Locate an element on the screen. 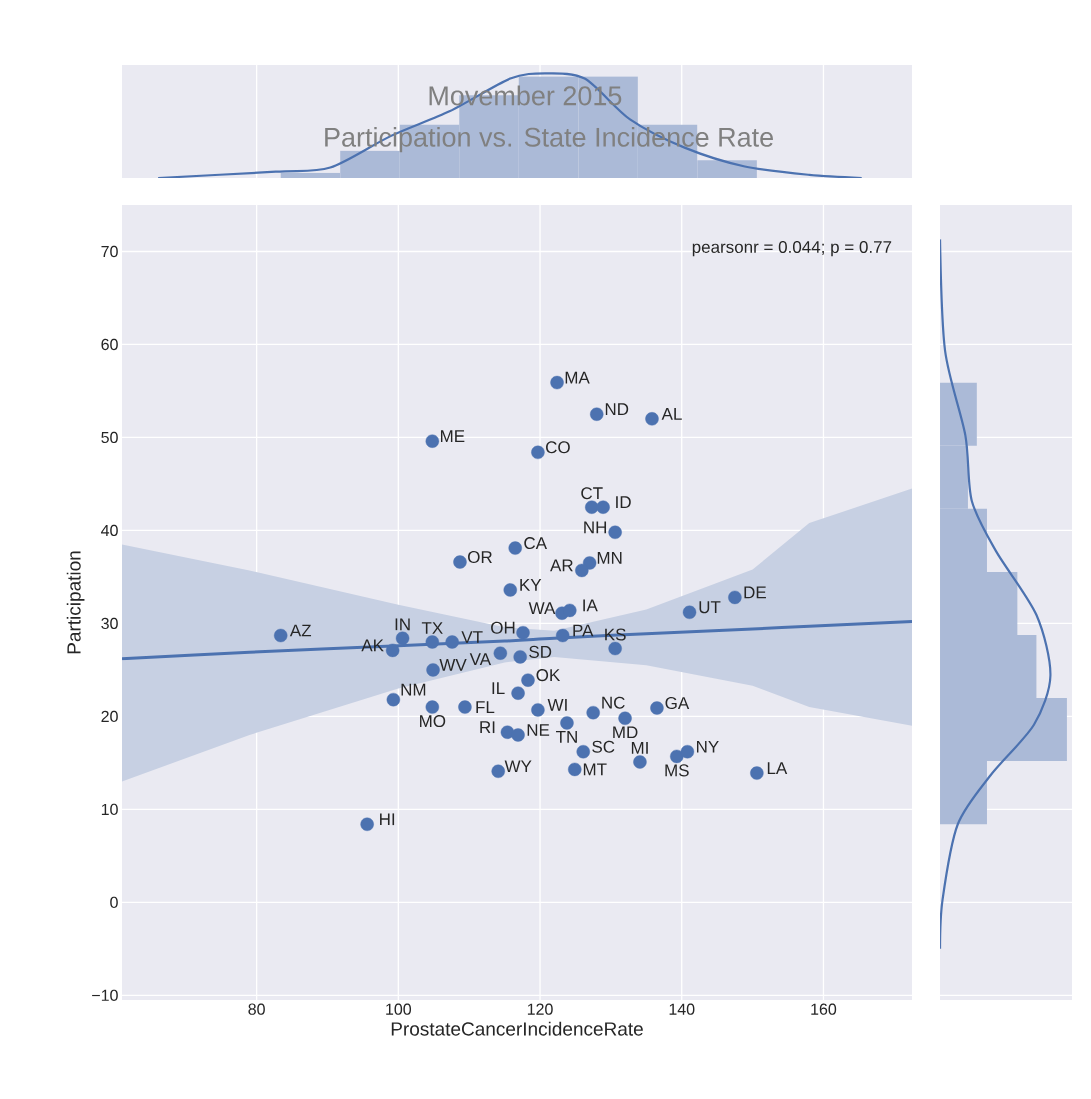 This screenshot has height=1099, width=1091. annotation: MI is located at coordinates (639, 748).